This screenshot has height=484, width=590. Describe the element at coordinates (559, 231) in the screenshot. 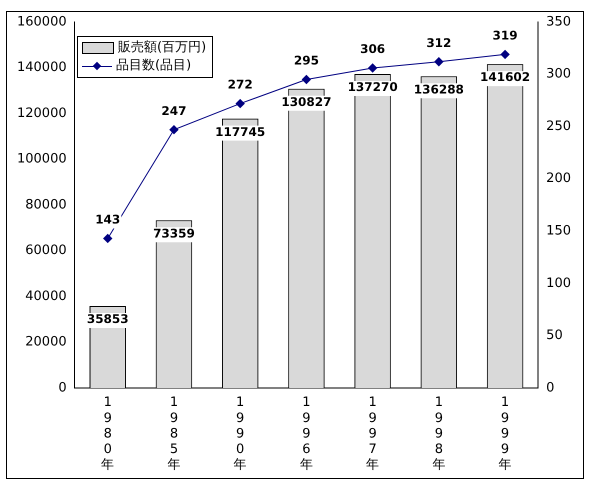

I see `y2-tick-label: 150` at that location.